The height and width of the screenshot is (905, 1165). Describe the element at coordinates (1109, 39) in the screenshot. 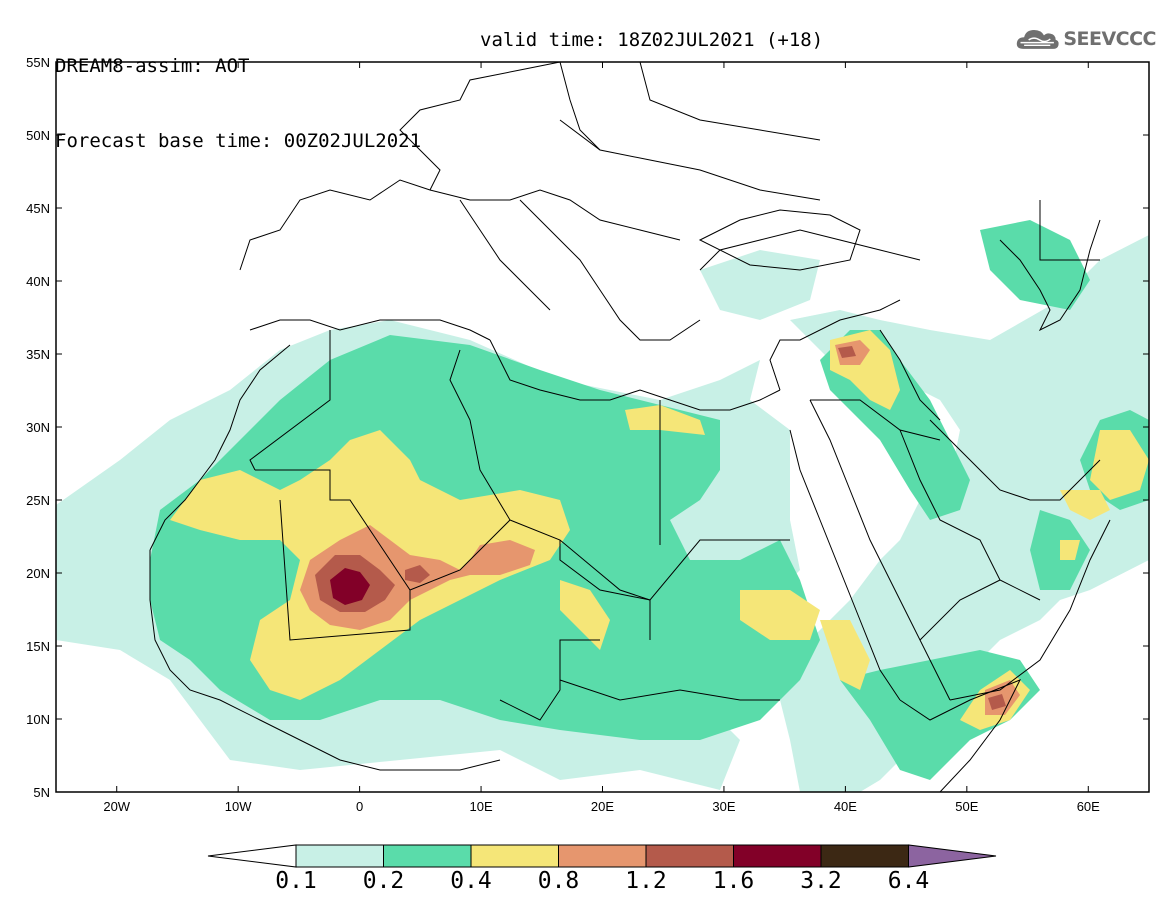

I see `logo-text: SEEVCCC` at that location.